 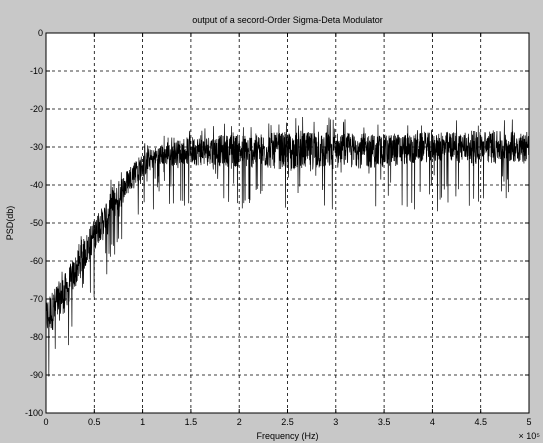 What do you see at coordinates (36, 147) in the screenshot?
I see `y-tick-label: -30` at bounding box center [36, 147].